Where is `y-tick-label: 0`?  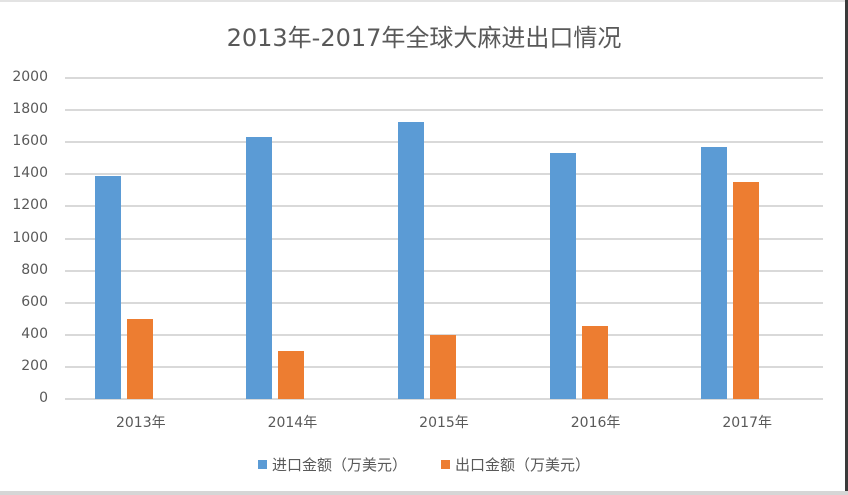 y-tick-label: 0 is located at coordinates (43, 398).